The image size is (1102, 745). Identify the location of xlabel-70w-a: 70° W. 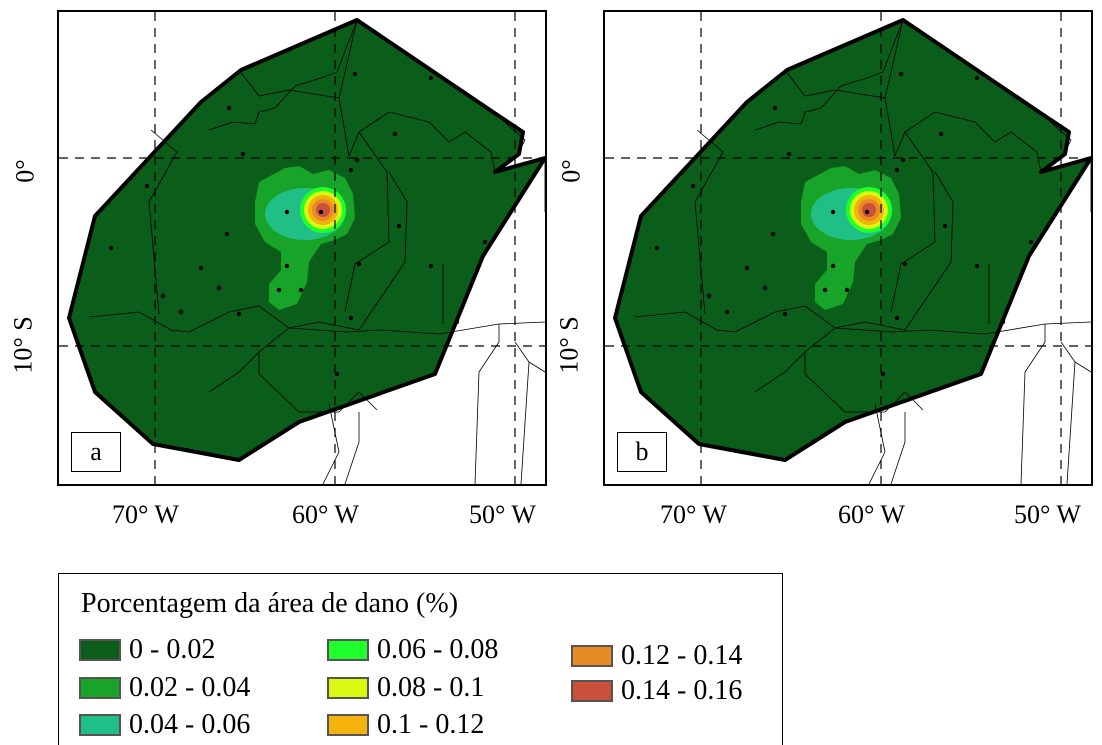
(145, 514).